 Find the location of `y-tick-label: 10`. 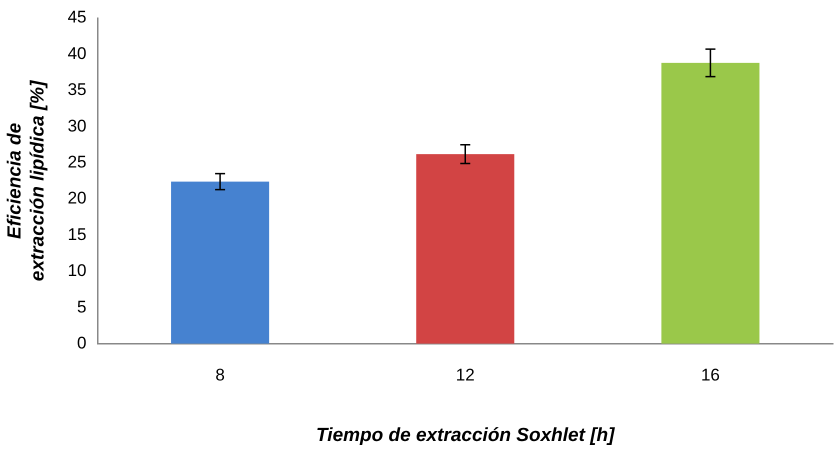

y-tick-label: 10 is located at coordinates (77, 270).